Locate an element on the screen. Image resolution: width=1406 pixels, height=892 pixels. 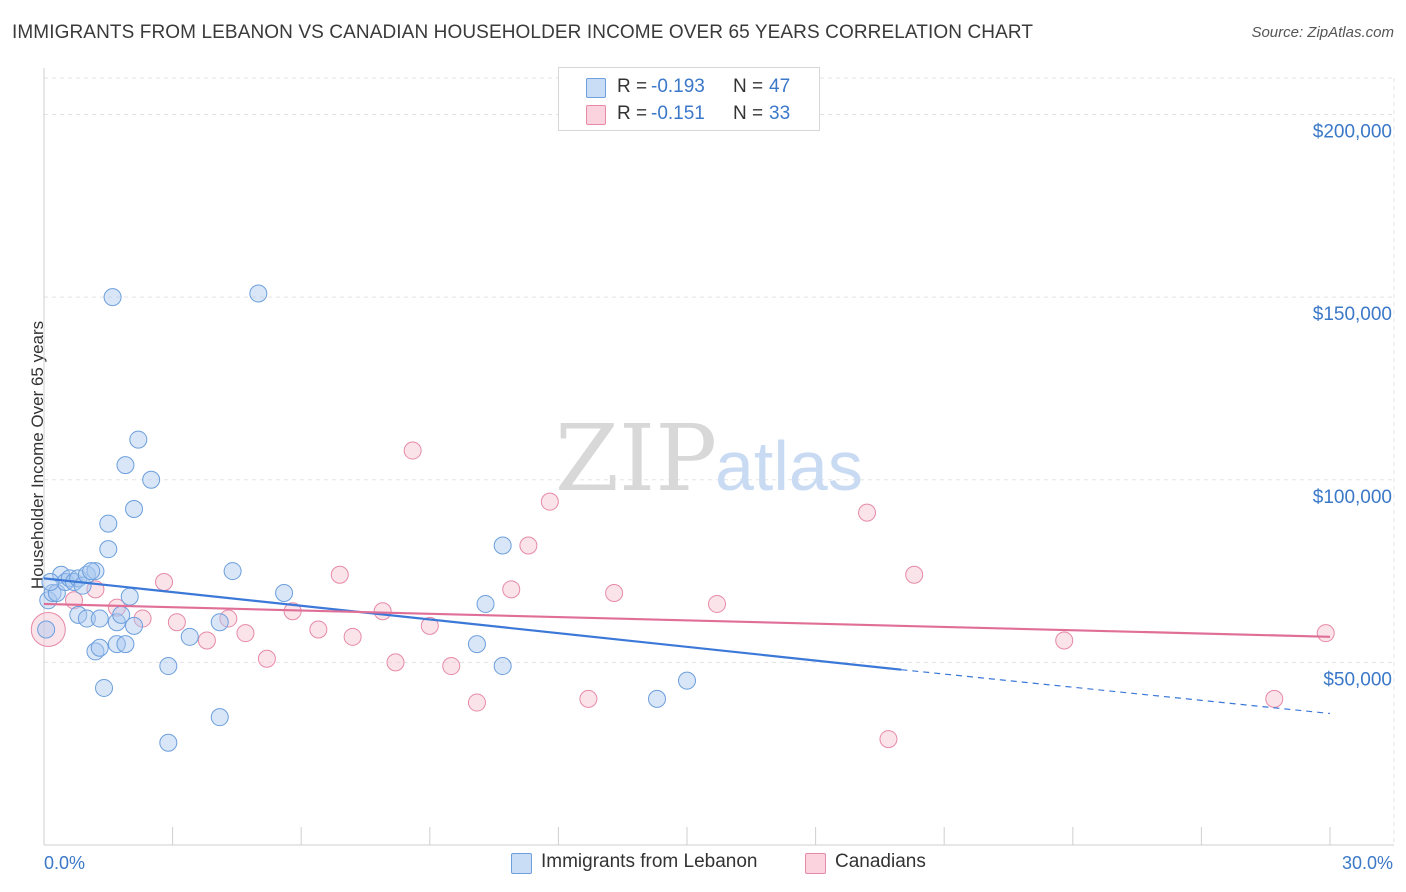
y-tick-label: $100,000 is located at coordinates (1352, 497).